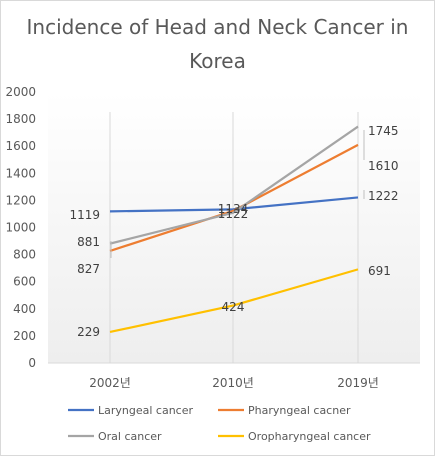 The height and width of the screenshot is (456, 435). What do you see at coordinates (233, 307) in the screenshot?
I see `data-label: 424` at bounding box center [233, 307].